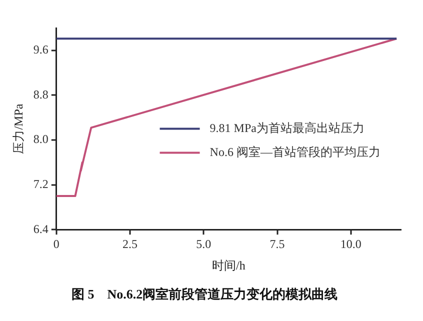 The height and width of the screenshot is (321, 423). I want to click on x-tick-label: 10.0, so click(351, 243).